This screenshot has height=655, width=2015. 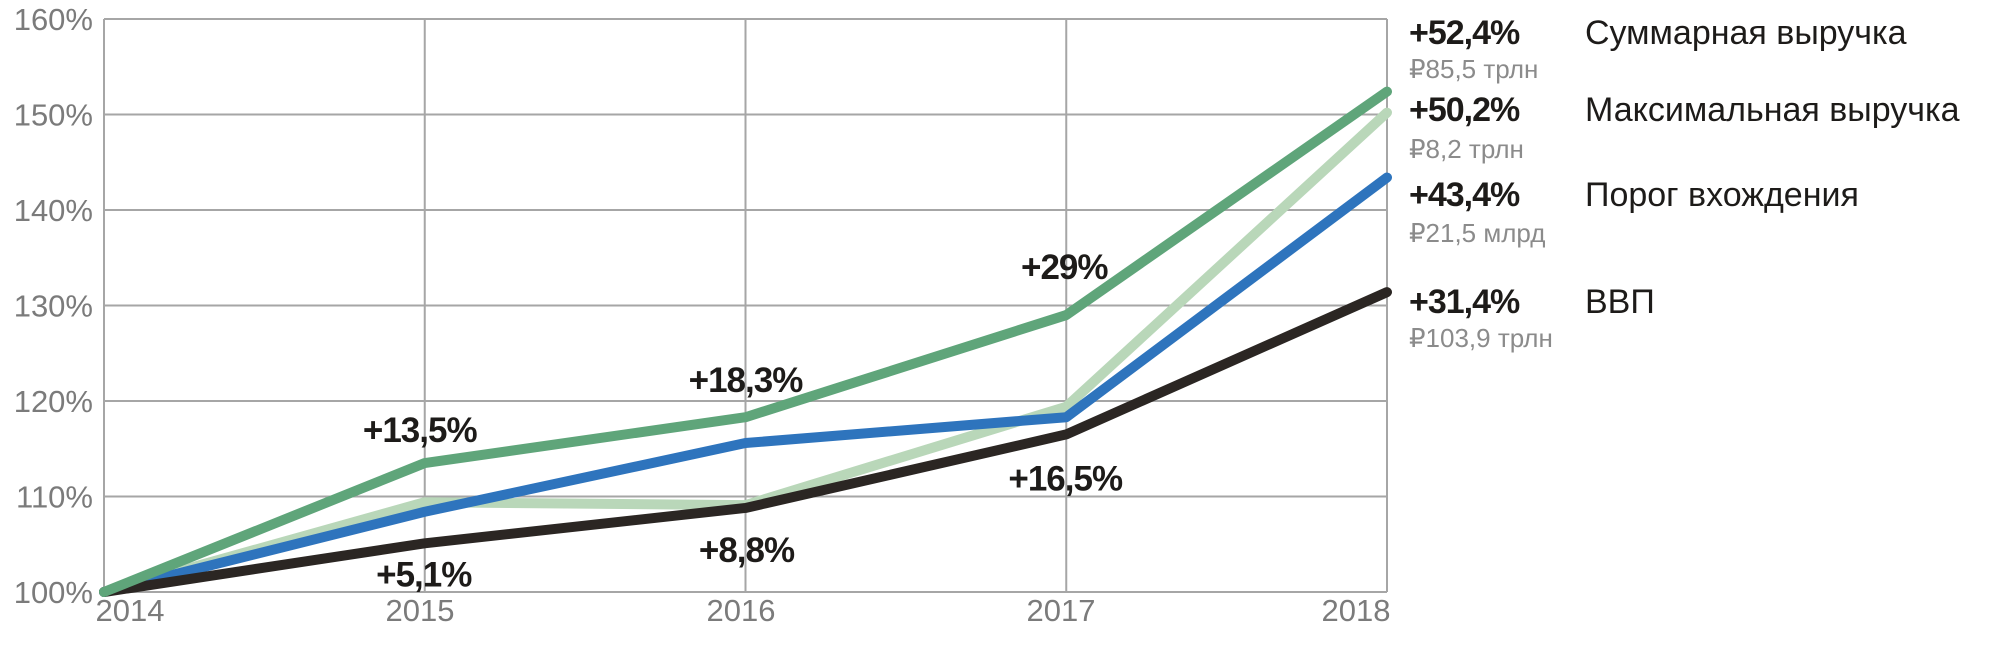 What do you see at coordinates (1356, 610) in the screenshot?
I see `x-tick-label: 2018` at bounding box center [1356, 610].